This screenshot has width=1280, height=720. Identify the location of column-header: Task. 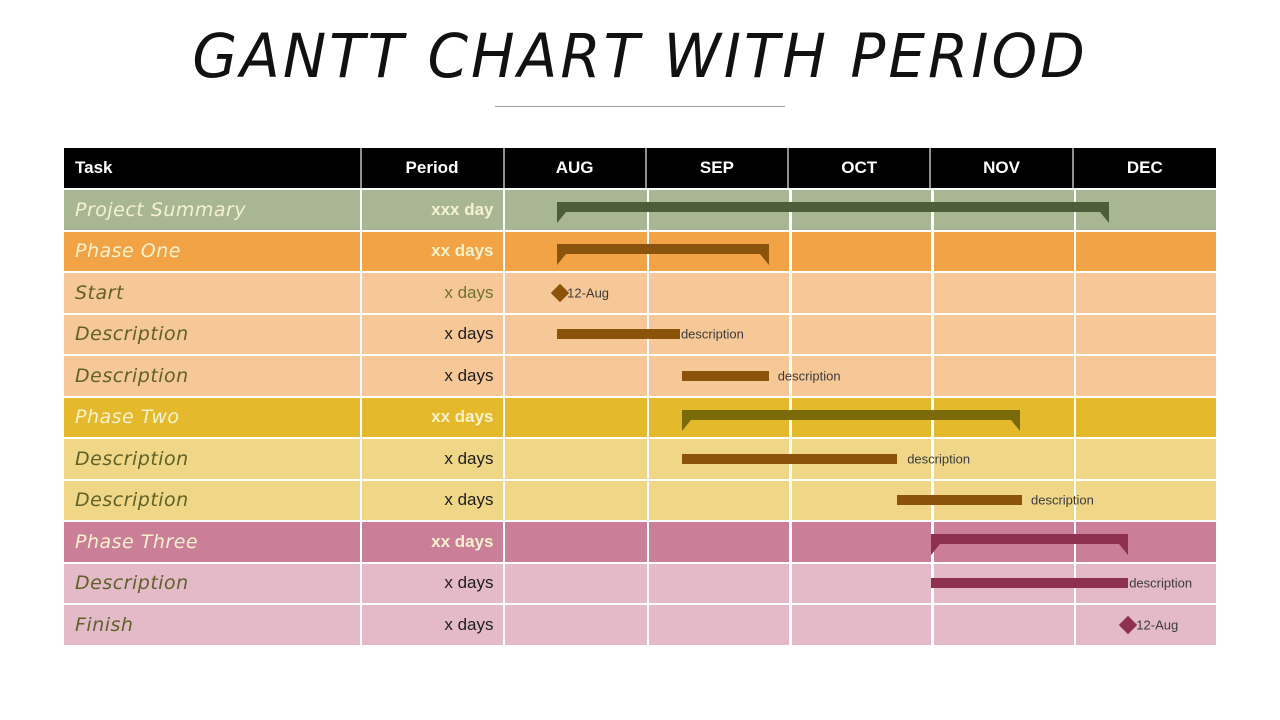
(213, 168).